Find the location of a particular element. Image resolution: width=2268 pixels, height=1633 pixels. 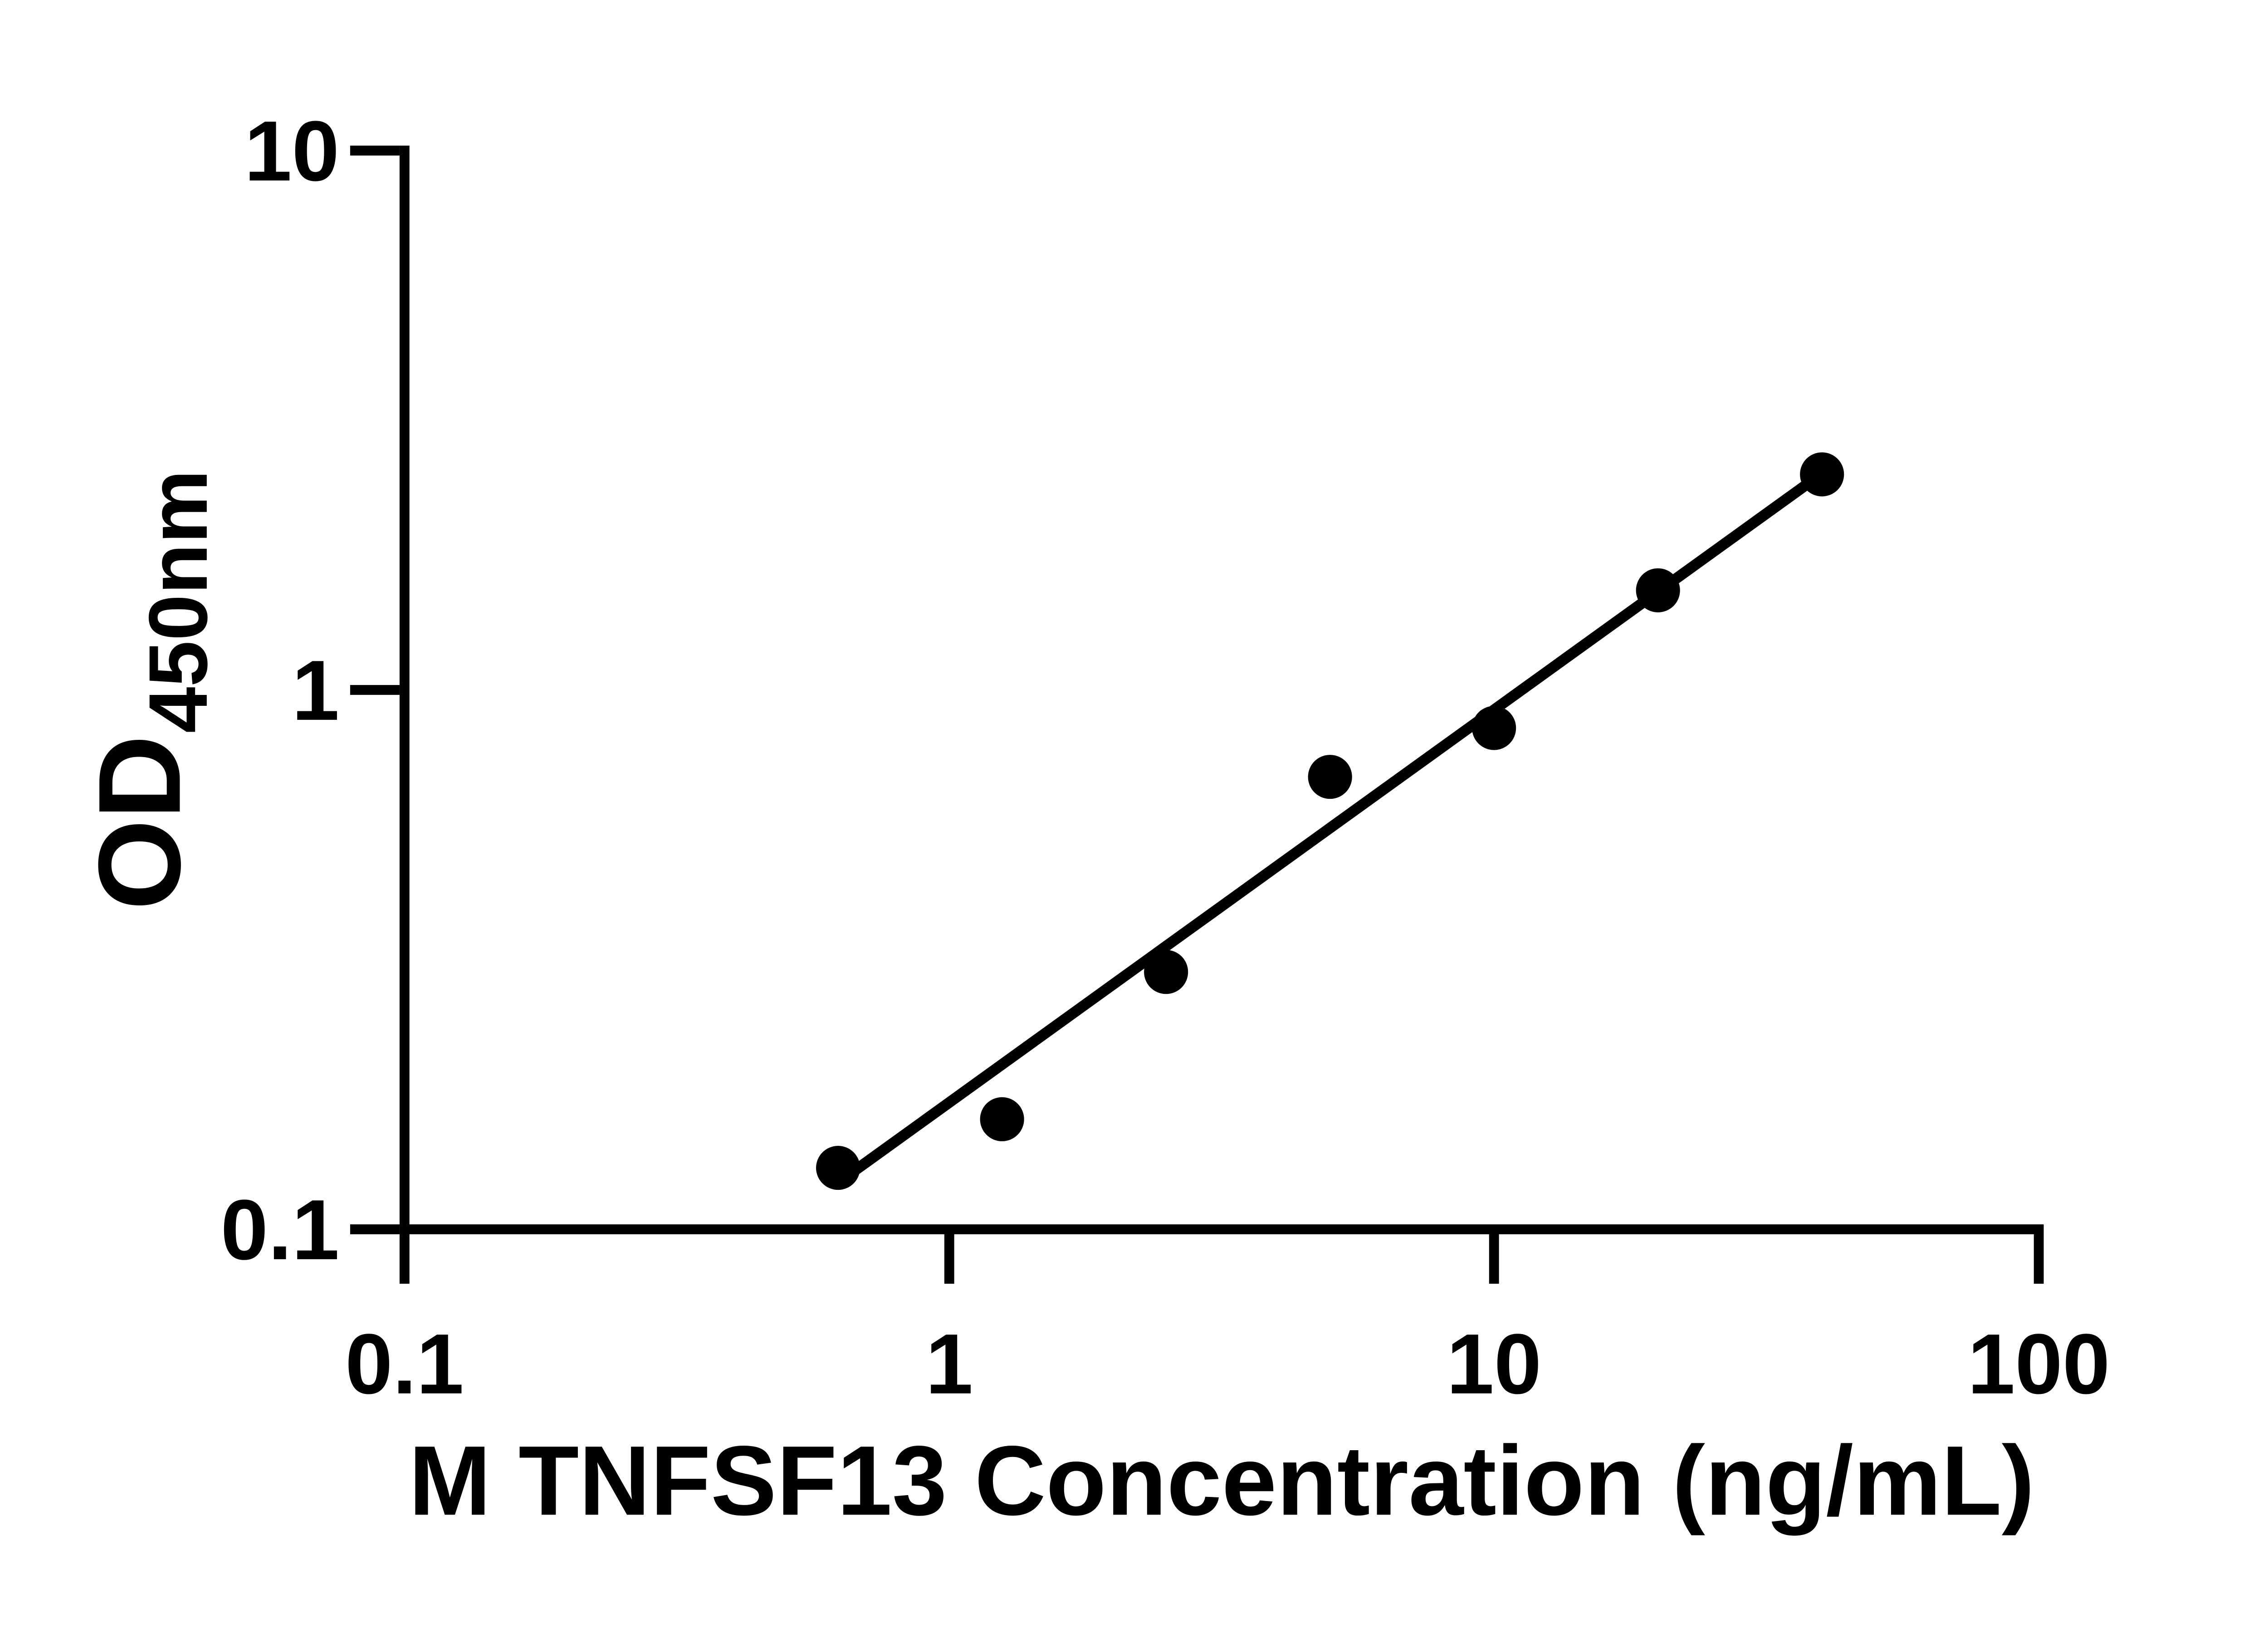

y-tick-label: 10 is located at coordinates (291, 151).